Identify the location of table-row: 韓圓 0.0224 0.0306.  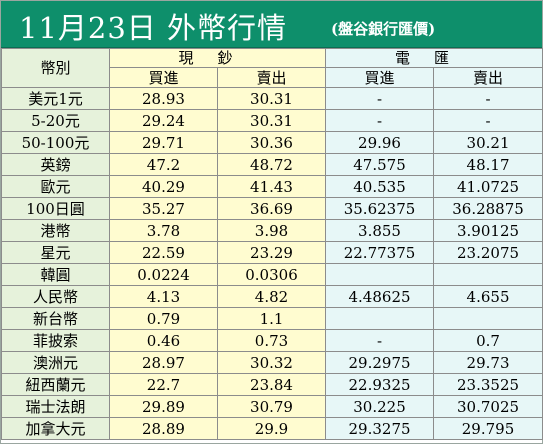
(272, 274).